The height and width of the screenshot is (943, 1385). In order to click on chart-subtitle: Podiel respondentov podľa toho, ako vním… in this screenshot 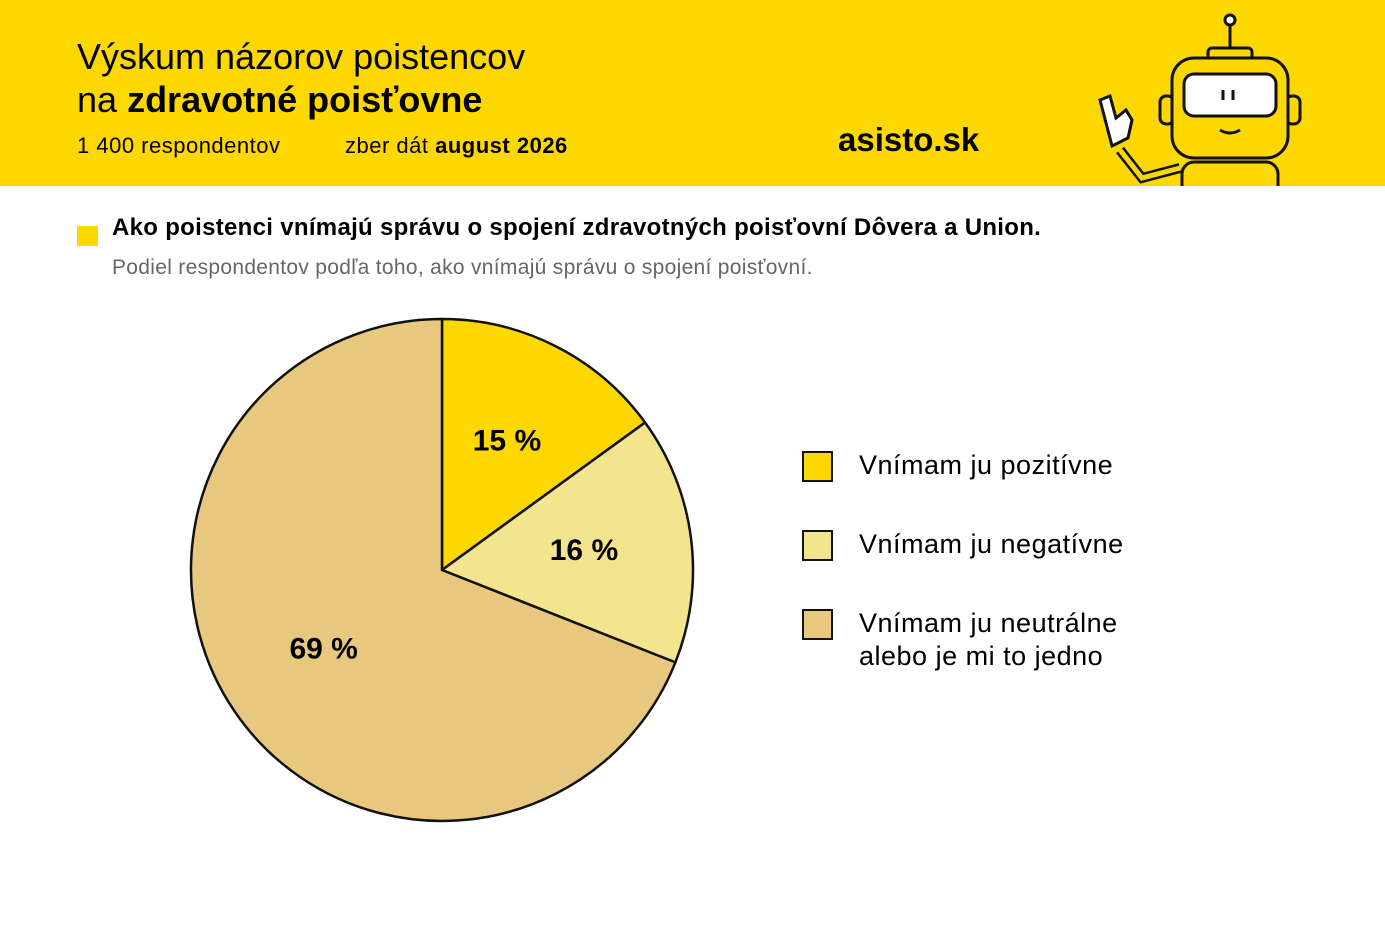, I will do `click(462, 267)`.